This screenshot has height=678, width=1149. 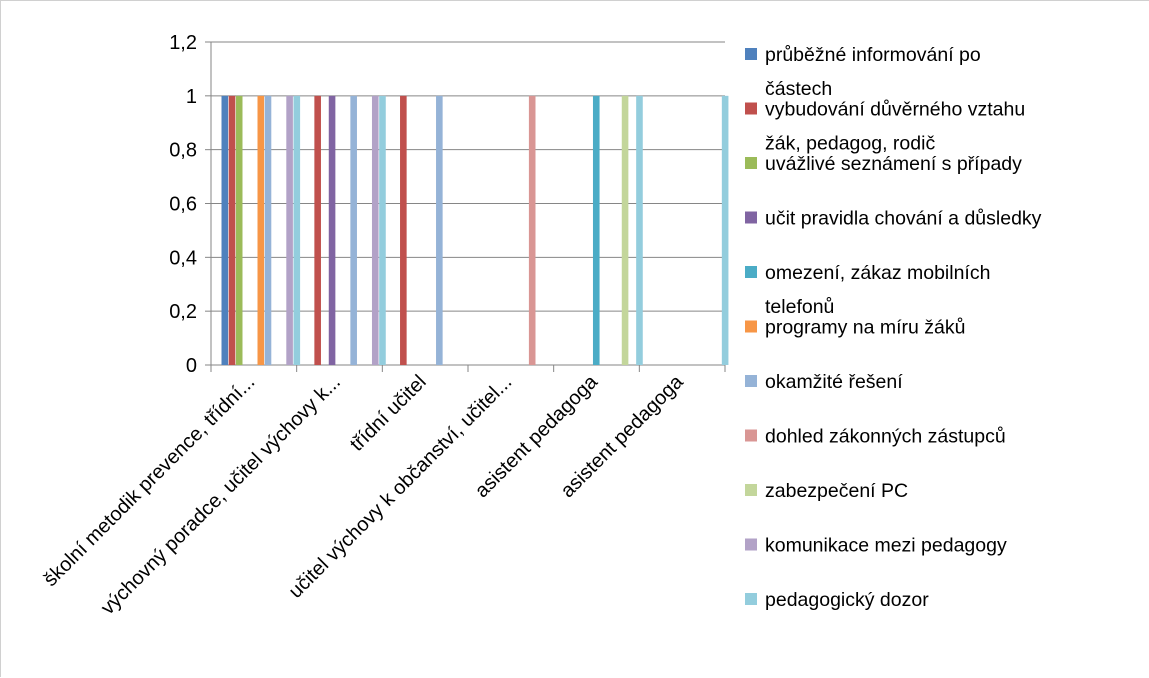 What do you see at coordinates (388, 413) in the screenshot?
I see `x-category-label: třídní učitel` at bounding box center [388, 413].